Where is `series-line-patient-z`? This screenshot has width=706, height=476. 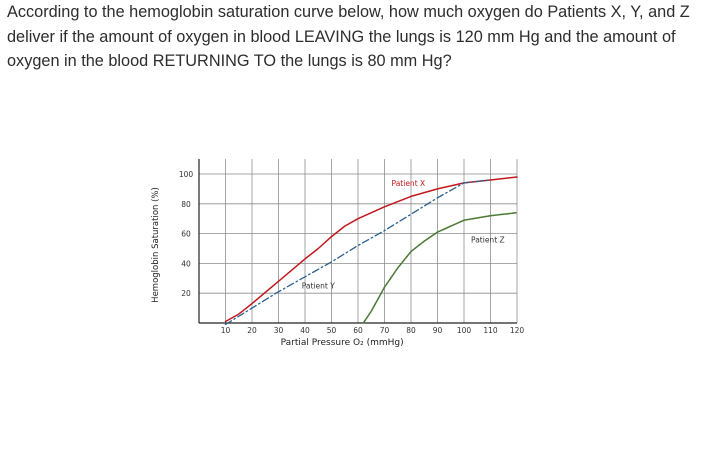 series-line-patient-z is located at coordinates (440, 267).